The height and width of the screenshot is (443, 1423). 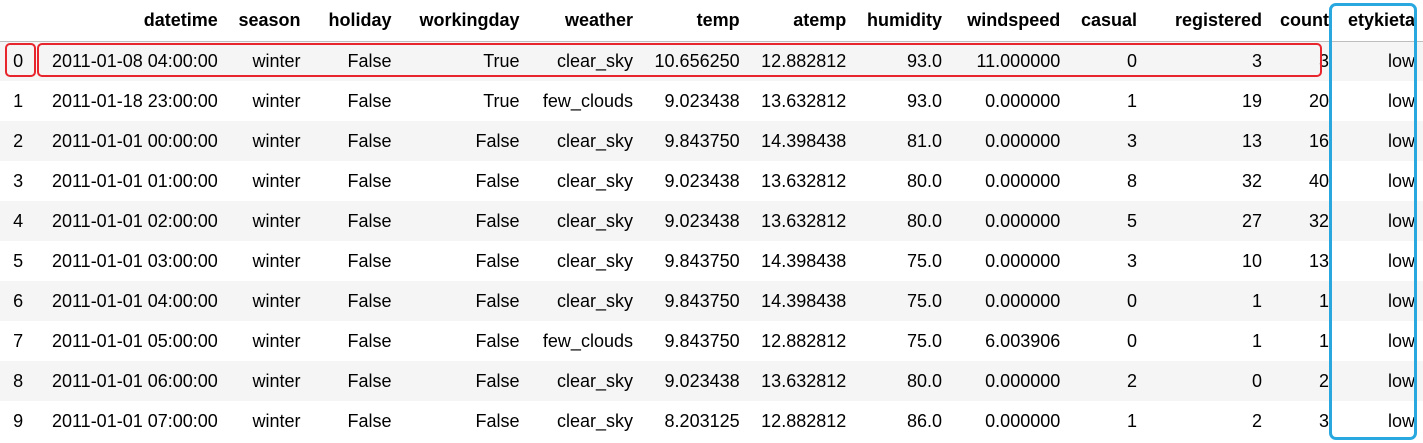 I want to click on row-index: 0, so click(x=18, y=60).